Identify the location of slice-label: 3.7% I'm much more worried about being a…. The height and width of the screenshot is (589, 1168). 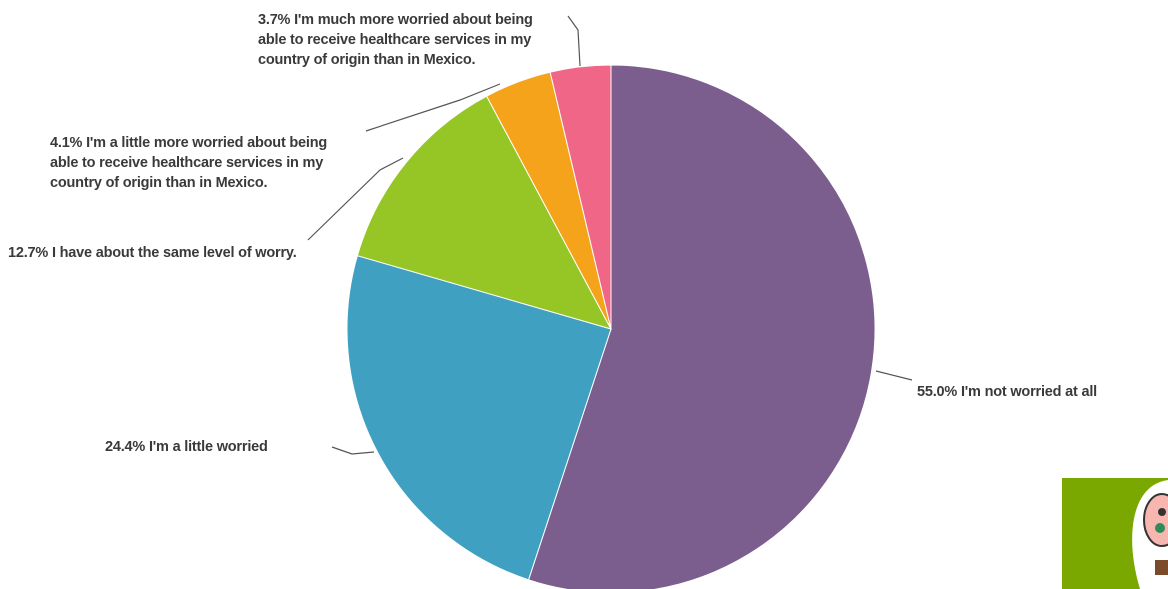
(403, 40).